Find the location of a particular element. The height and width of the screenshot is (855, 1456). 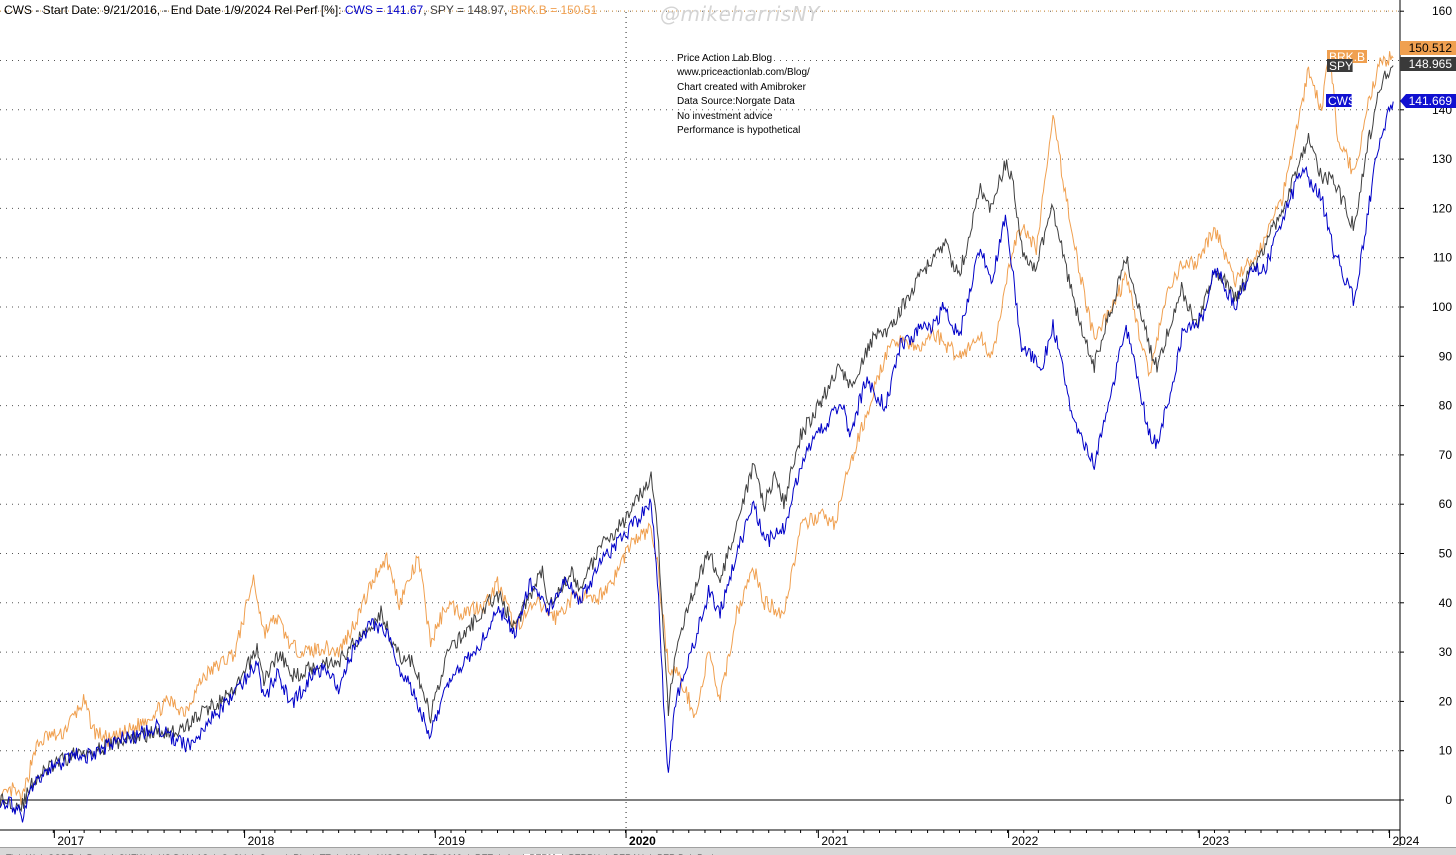

value-marker-label: 141.669 is located at coordinates (1431, 101).